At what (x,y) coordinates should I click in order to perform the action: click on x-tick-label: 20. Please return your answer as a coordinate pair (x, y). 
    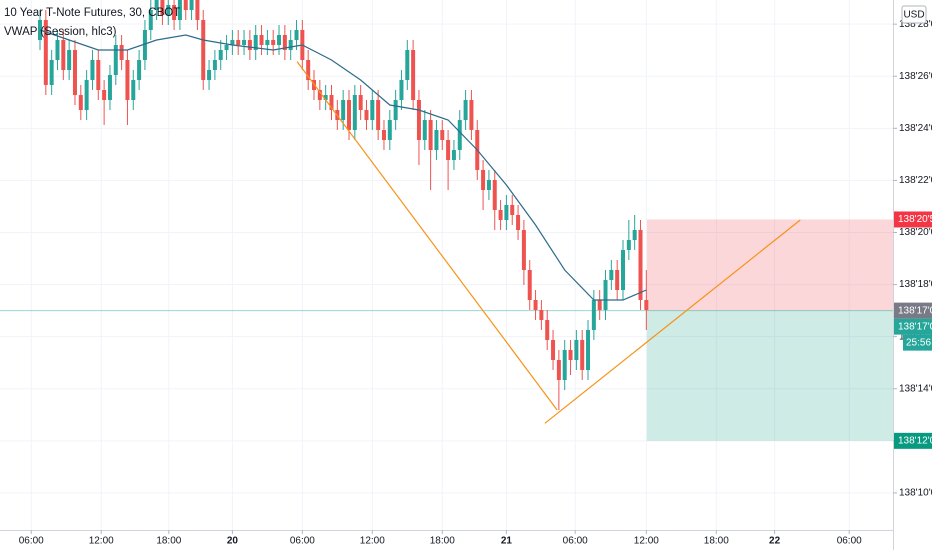
    Looking at the image, I should click on (233, 541).